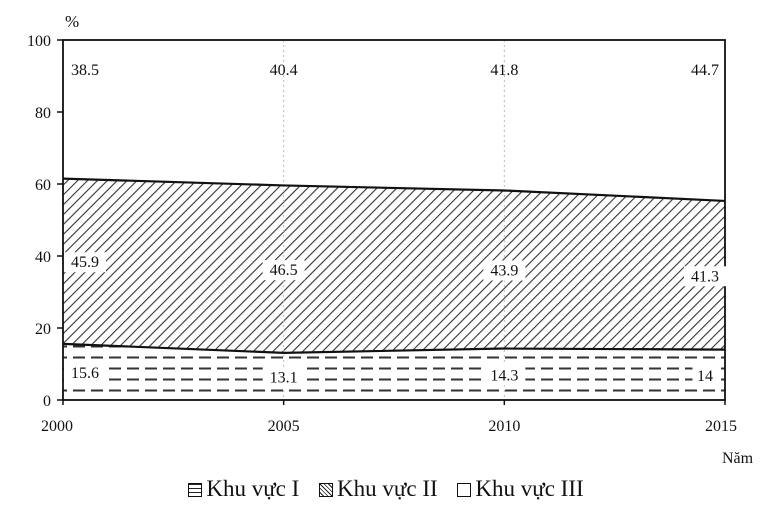  What do you see at coordinates (43, 329) in the screenshot?
I see `y-tick-label: 20` at bounding box center [43, 329].